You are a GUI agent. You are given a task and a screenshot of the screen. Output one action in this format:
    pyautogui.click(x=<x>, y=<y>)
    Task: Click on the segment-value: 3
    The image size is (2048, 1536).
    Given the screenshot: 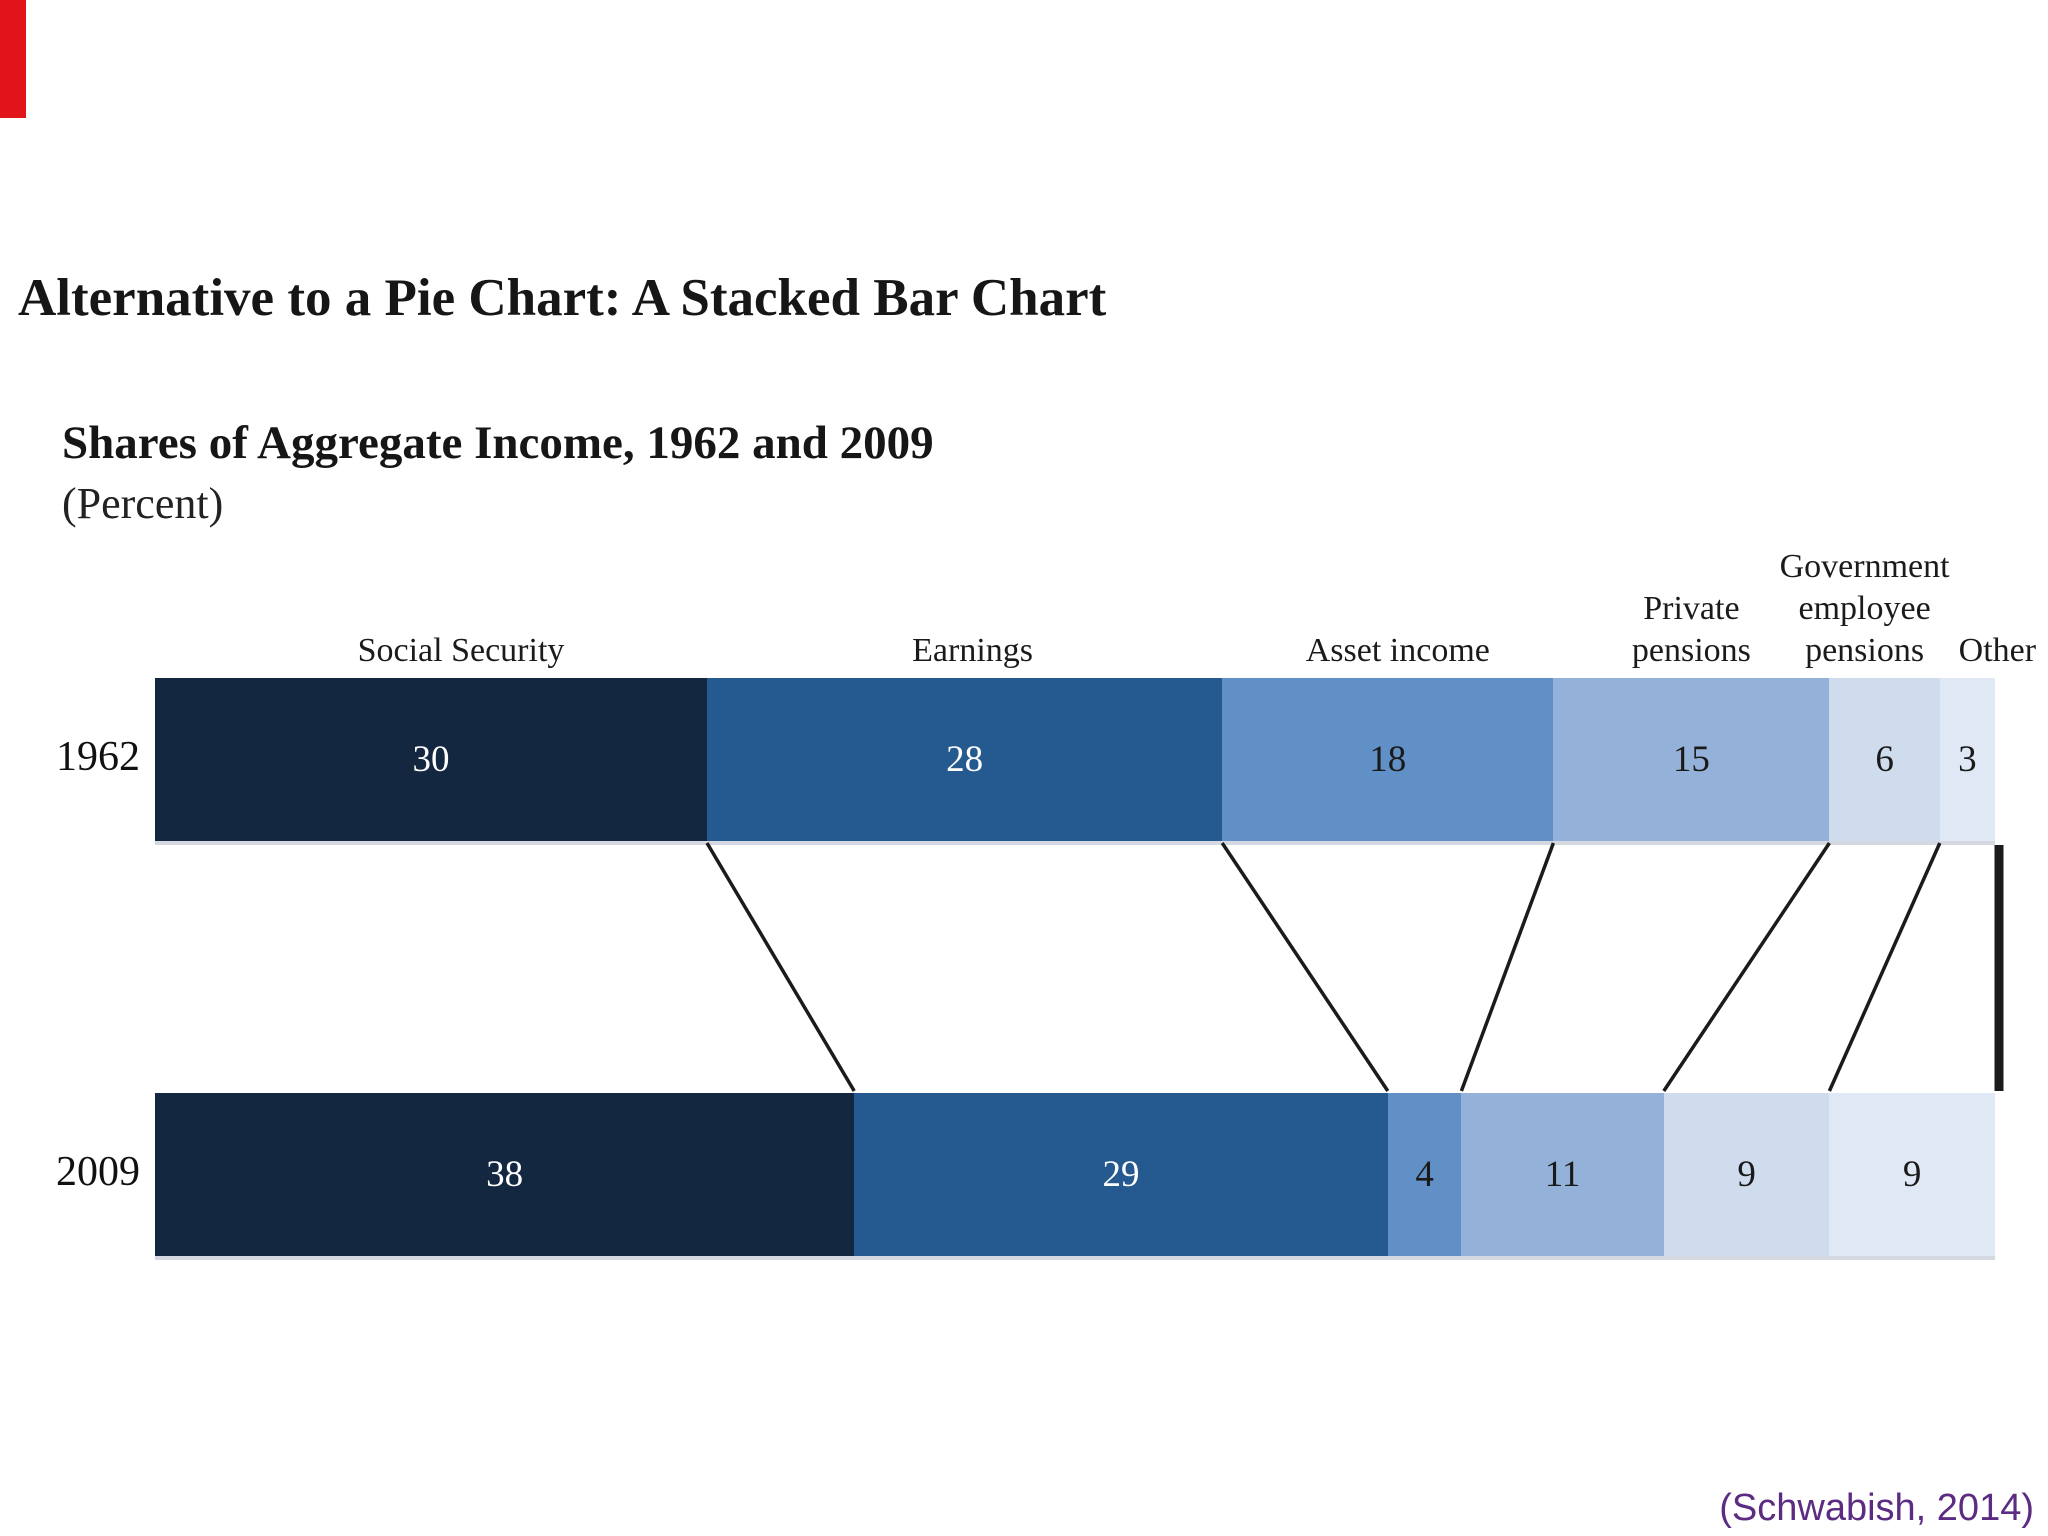 What is the action you would take?
    pyautogui.click(x=1967, y=759)
    